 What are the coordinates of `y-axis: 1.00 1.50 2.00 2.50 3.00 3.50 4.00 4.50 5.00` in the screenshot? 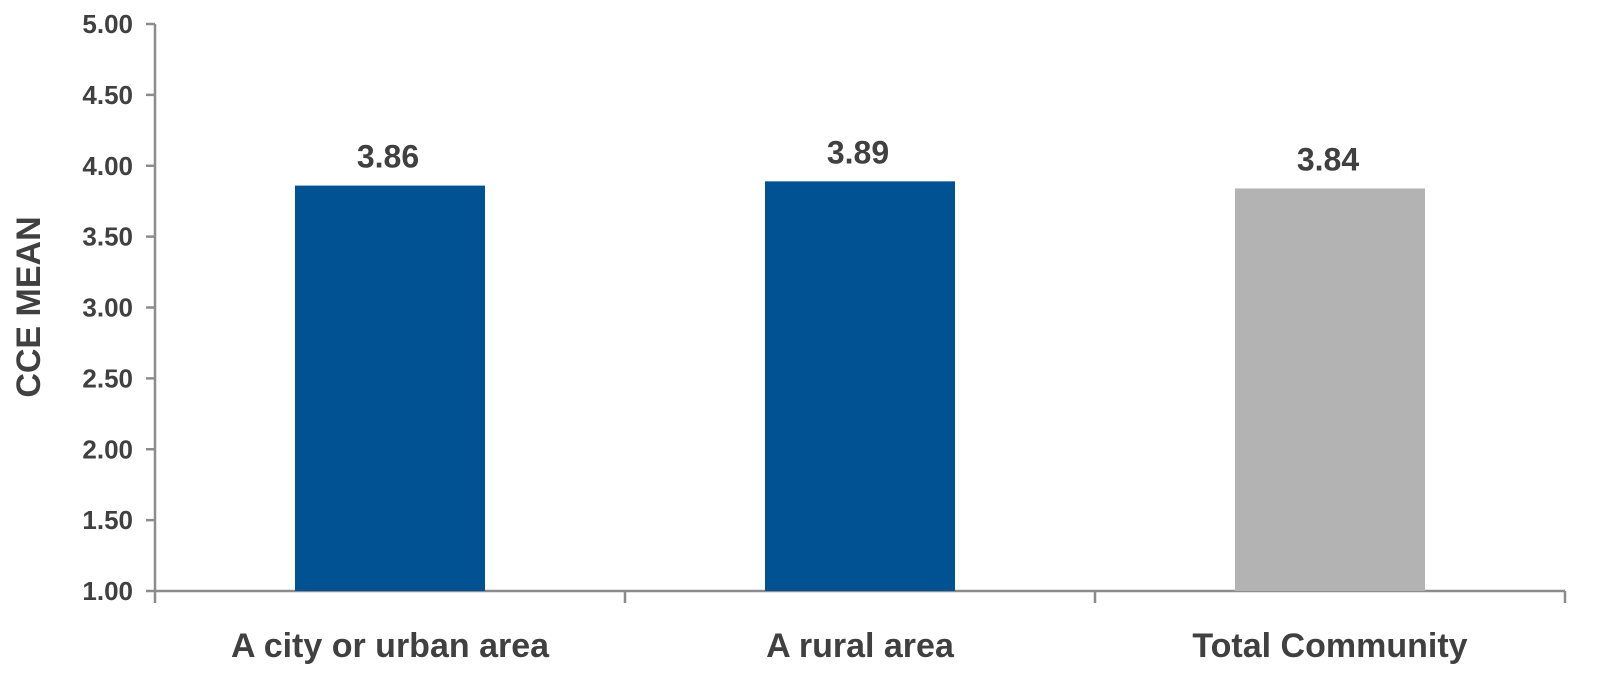 It's located at (119, 307).